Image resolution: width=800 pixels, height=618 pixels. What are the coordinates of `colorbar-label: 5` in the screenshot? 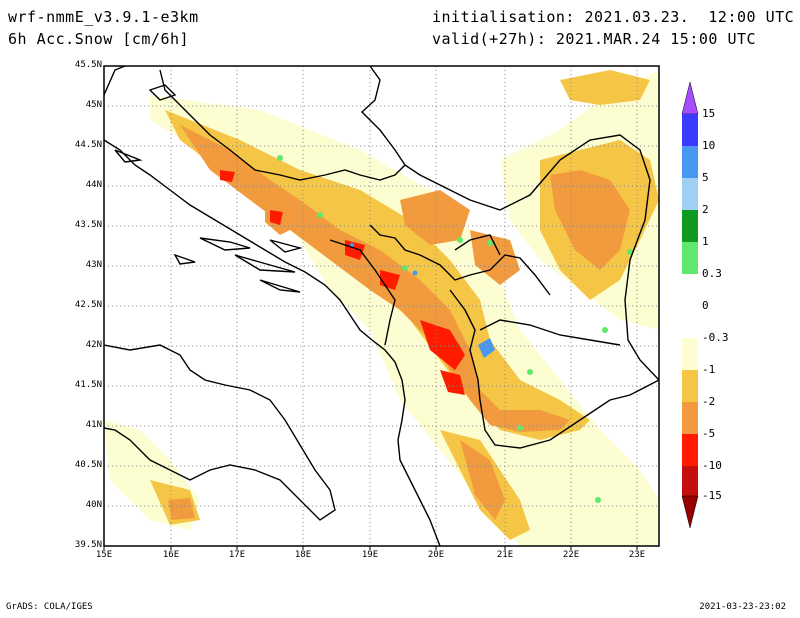 It's located at (705, 177).